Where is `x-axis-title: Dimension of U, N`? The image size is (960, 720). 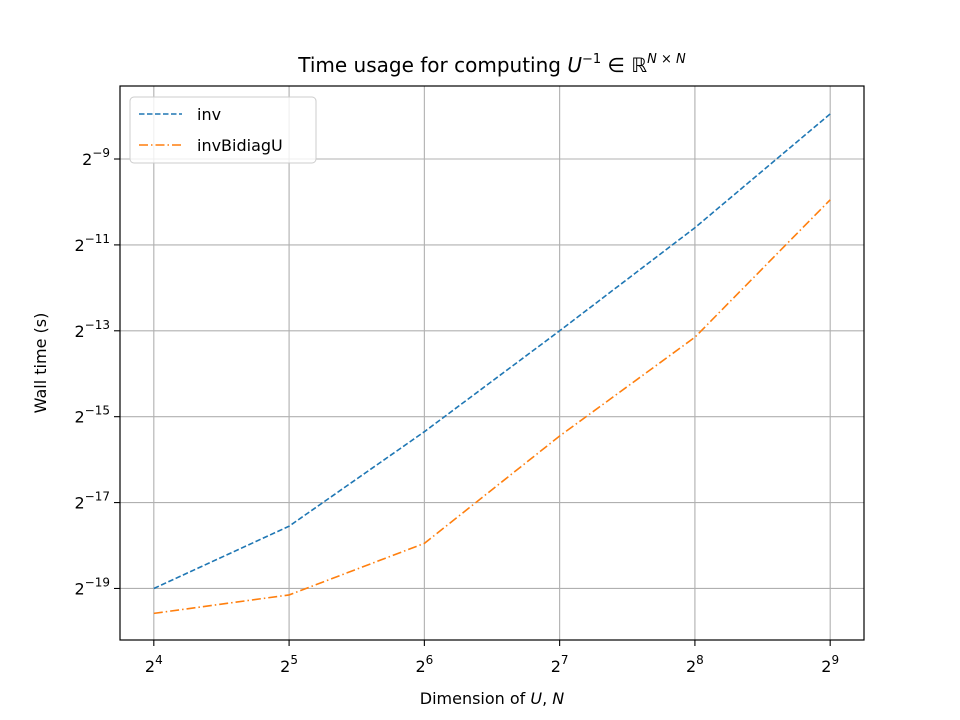
x-axis-title: Dimension of U, N is located at coordinates (492, 698).